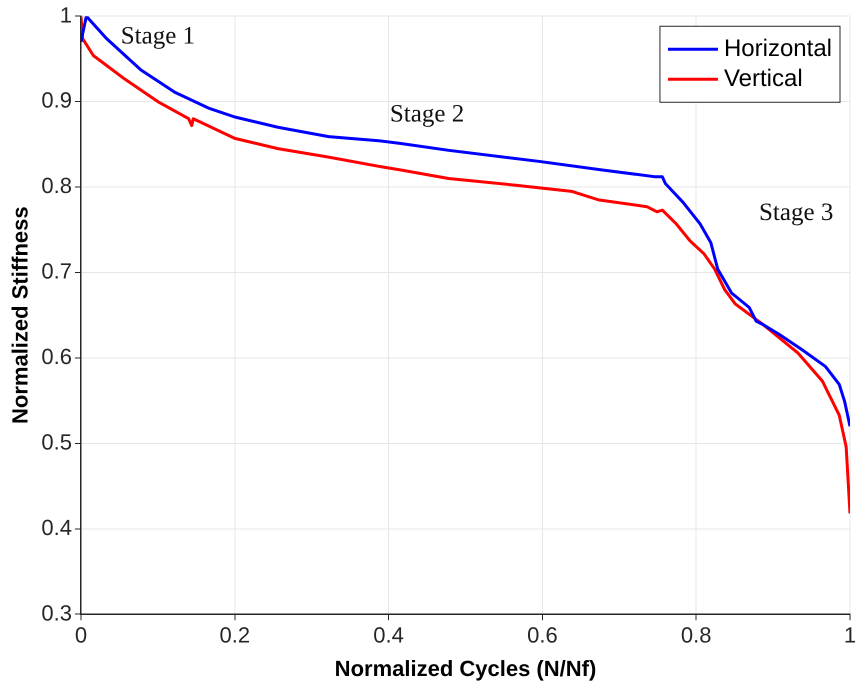 This screenshot has width=862, height=691. What do you see at coordinates (56, 100) in the screenshot?
I see `y-tick-label: 0.9` at bounding box center [56, 100].